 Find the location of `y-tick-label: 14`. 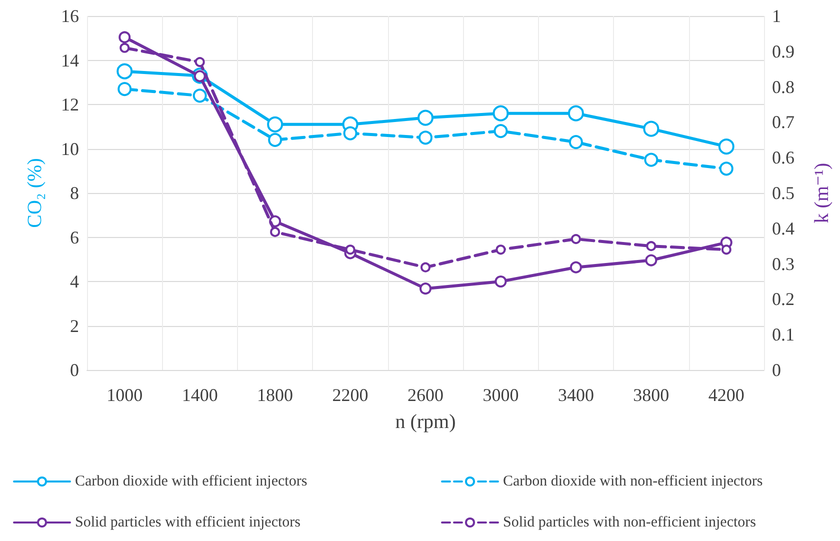

y-tick-label: 14 is located at coordinates (70, 60).